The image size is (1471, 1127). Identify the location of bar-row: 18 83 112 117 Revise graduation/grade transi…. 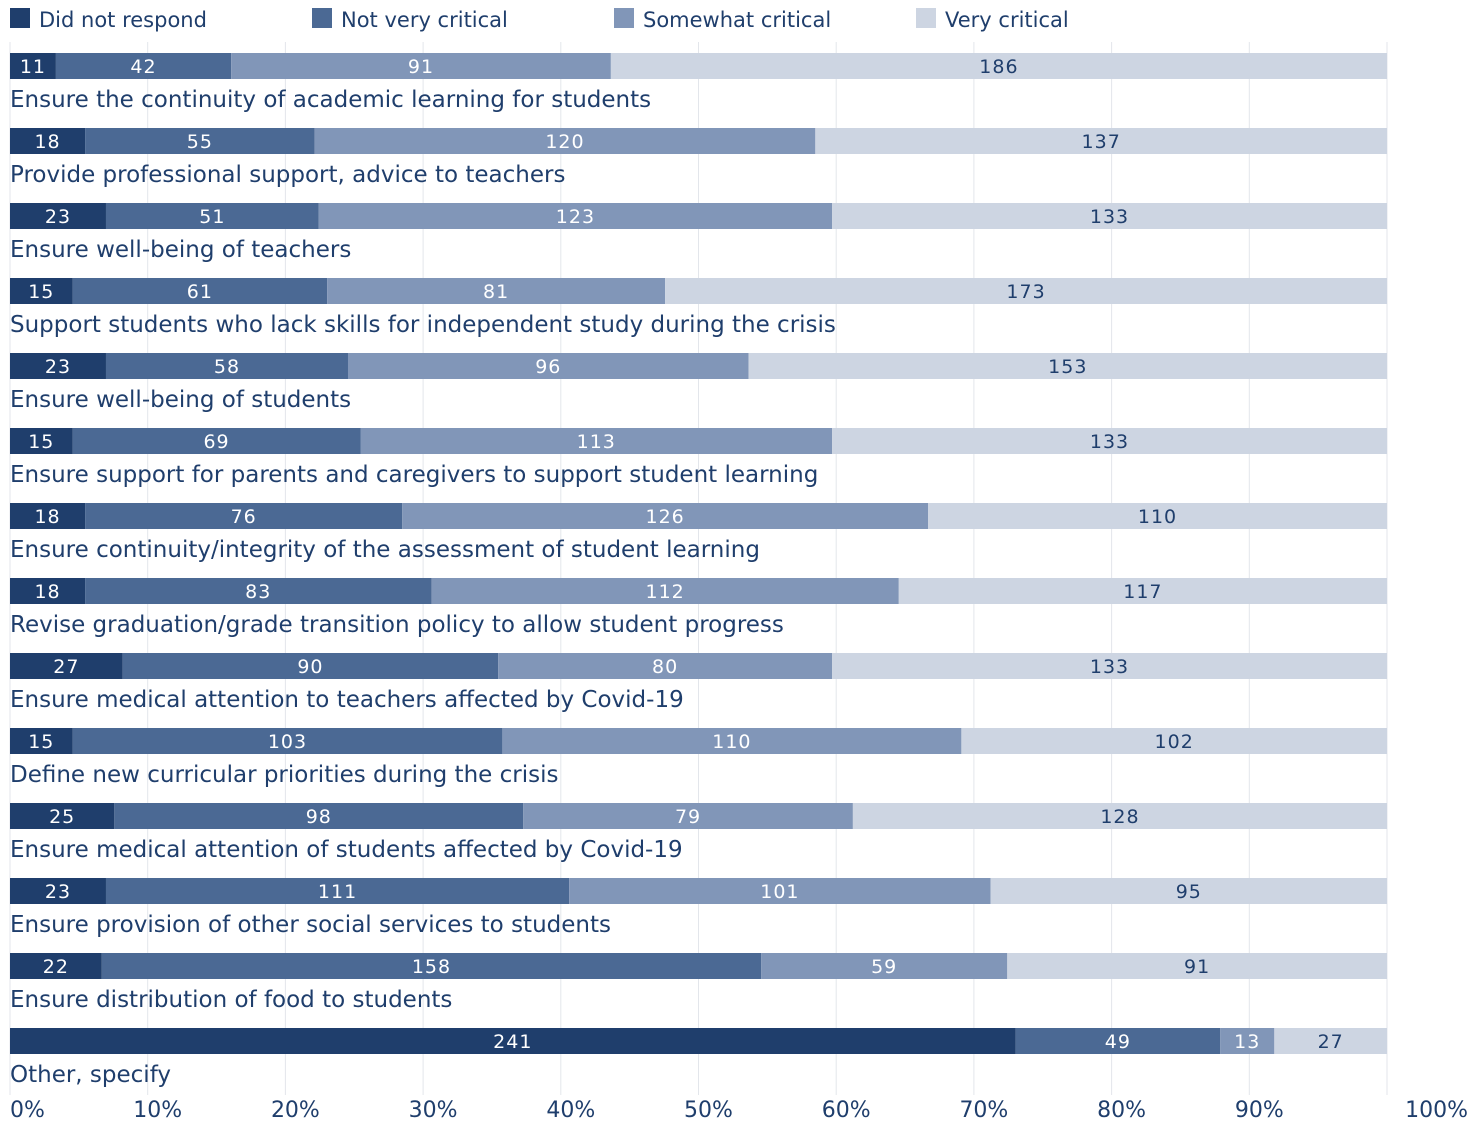
(698, 608).